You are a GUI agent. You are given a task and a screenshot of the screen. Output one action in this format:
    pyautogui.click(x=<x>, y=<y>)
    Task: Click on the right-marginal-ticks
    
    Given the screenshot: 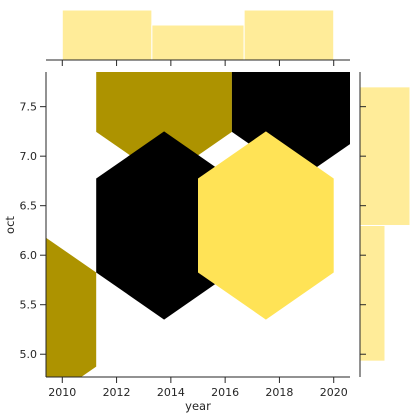 What is the action you would take?
    pyautogui.click(x=363, y=230)
    